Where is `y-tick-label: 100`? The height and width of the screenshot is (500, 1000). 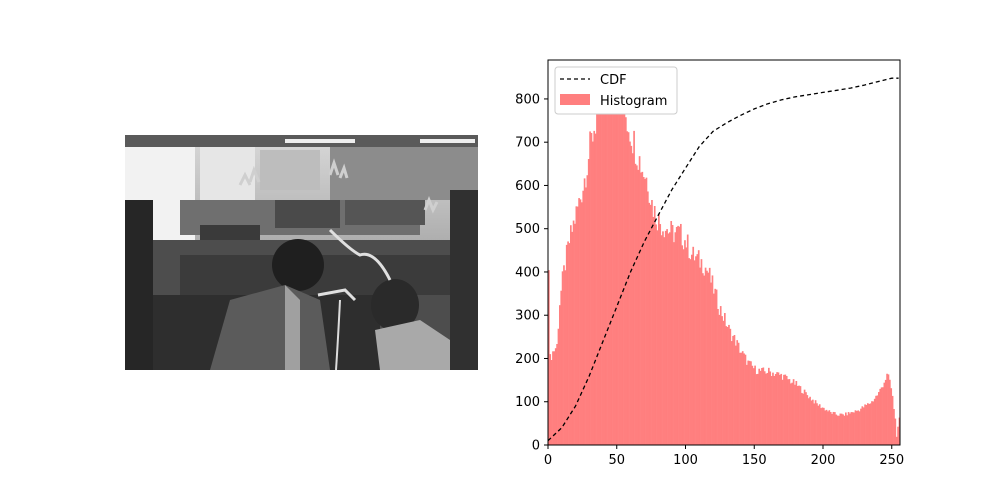 y-tick-label: 100 is located at coordinates (527, 402).